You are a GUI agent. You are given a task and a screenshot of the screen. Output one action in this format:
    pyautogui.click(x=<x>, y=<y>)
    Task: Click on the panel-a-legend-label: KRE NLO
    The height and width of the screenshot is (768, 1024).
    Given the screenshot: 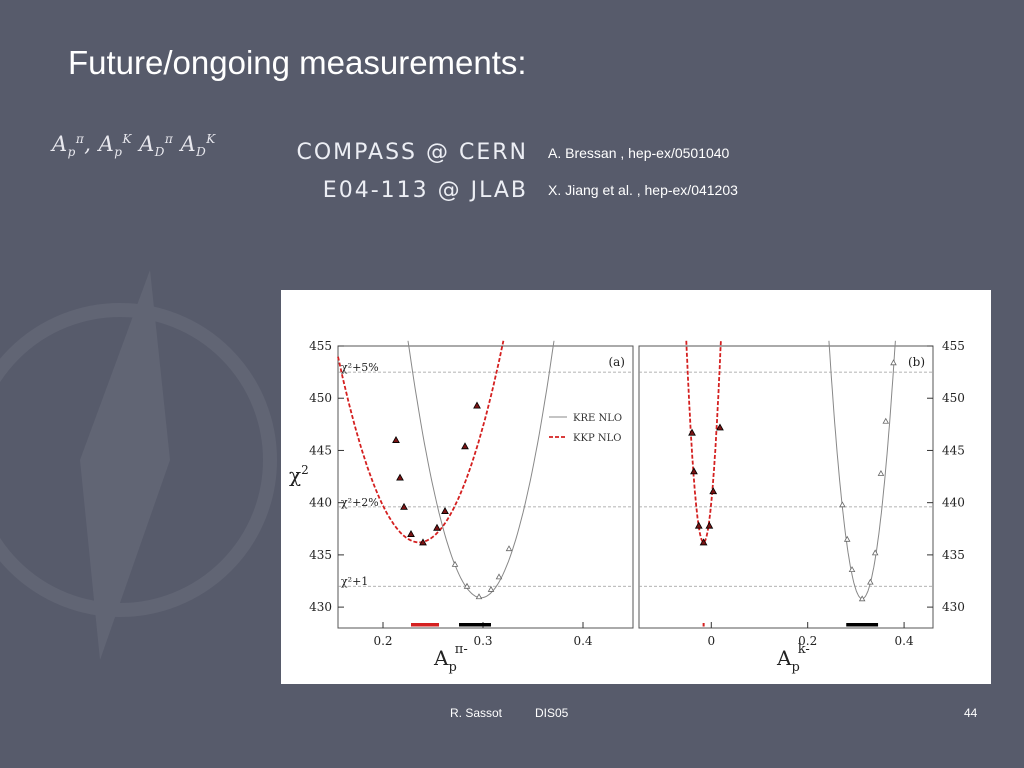 What is the action you would take?
    pyautogui.click(x=597, y=418)
    